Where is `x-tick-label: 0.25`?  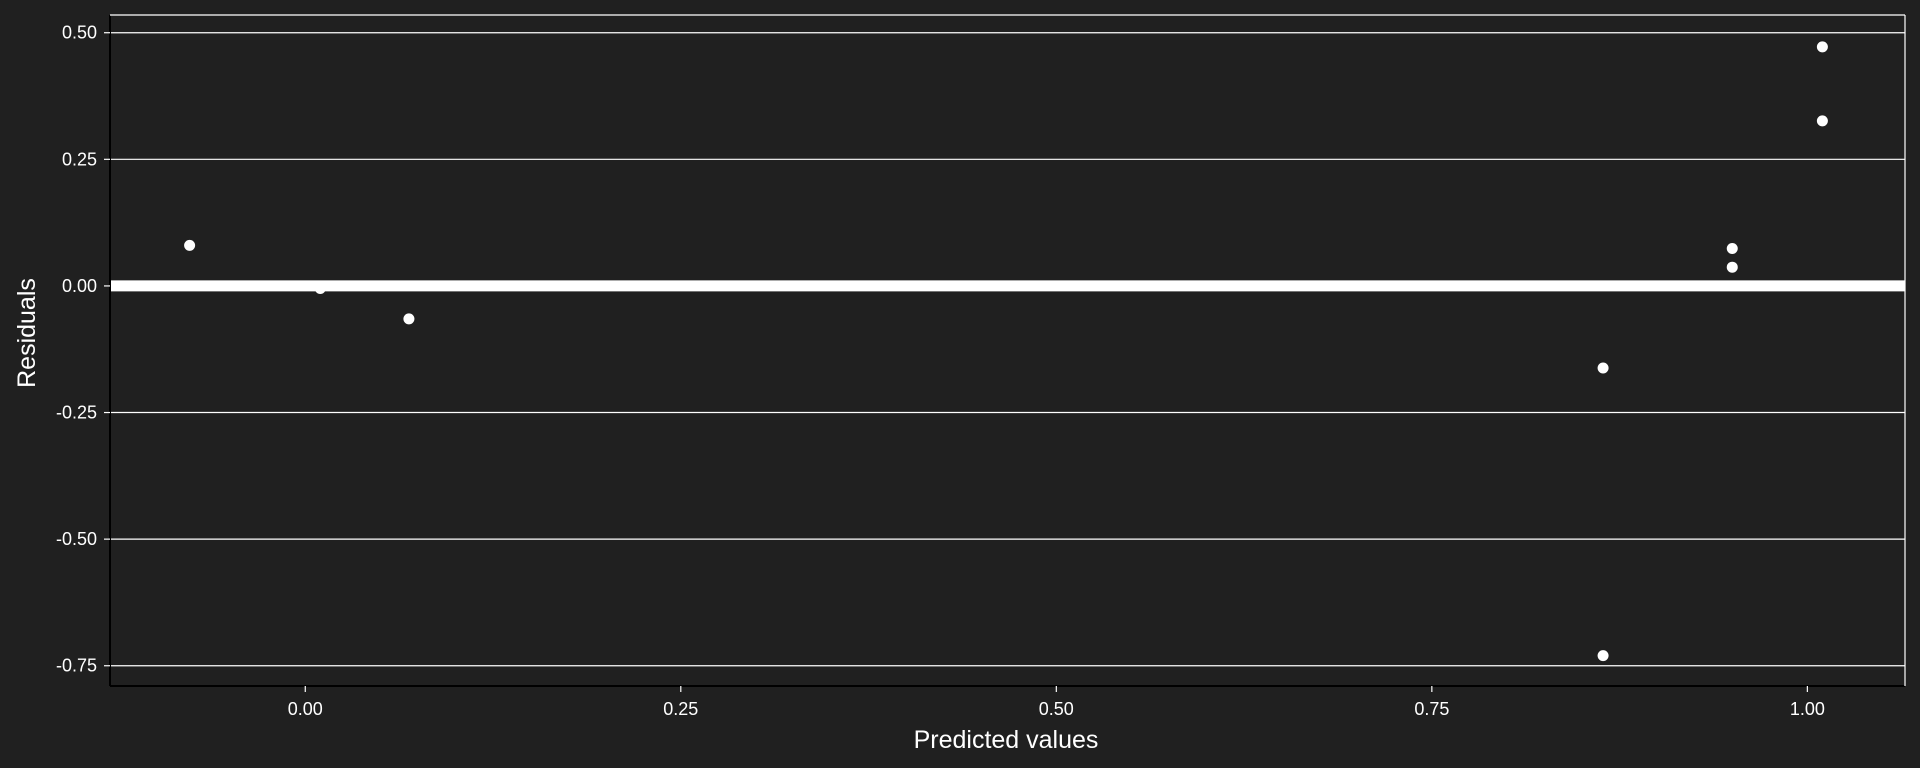
x-tick-label: 0.25 is located at coordinates (680, 709).